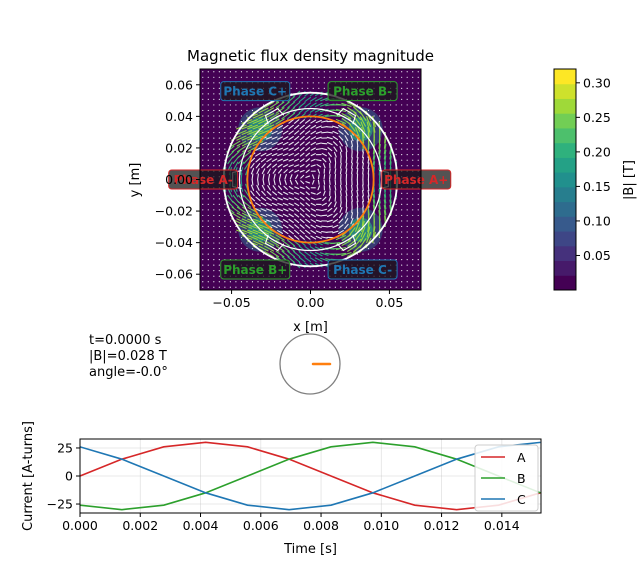 The width and height of the screenshot is (640, 580). What do you see at coordinates (362, 91) in the screenshot?
I see `phase-label-phase-bminus: Phase B-` at bounding box center [362, 91].